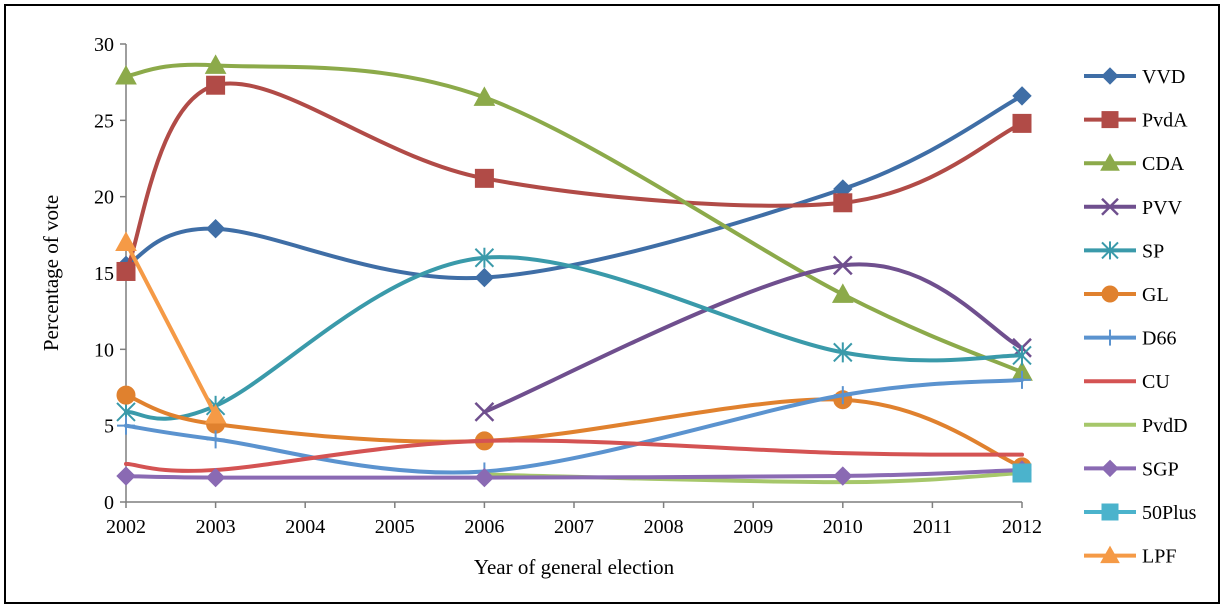 The image size is (1226, 608). Describe the element at coordinates (1130, 339) in the screenshot. I see `legend-item-d66: D66` at that location.